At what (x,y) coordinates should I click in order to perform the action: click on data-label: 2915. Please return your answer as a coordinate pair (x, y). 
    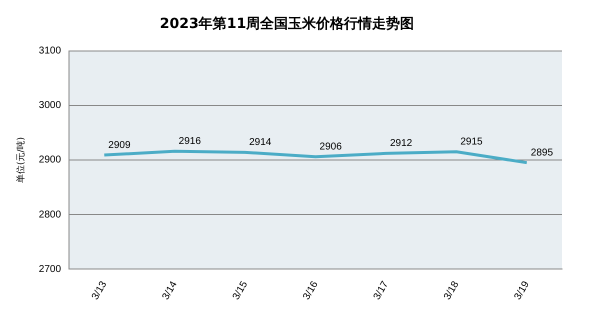
    Looking at the image, I should click on (472, 142).